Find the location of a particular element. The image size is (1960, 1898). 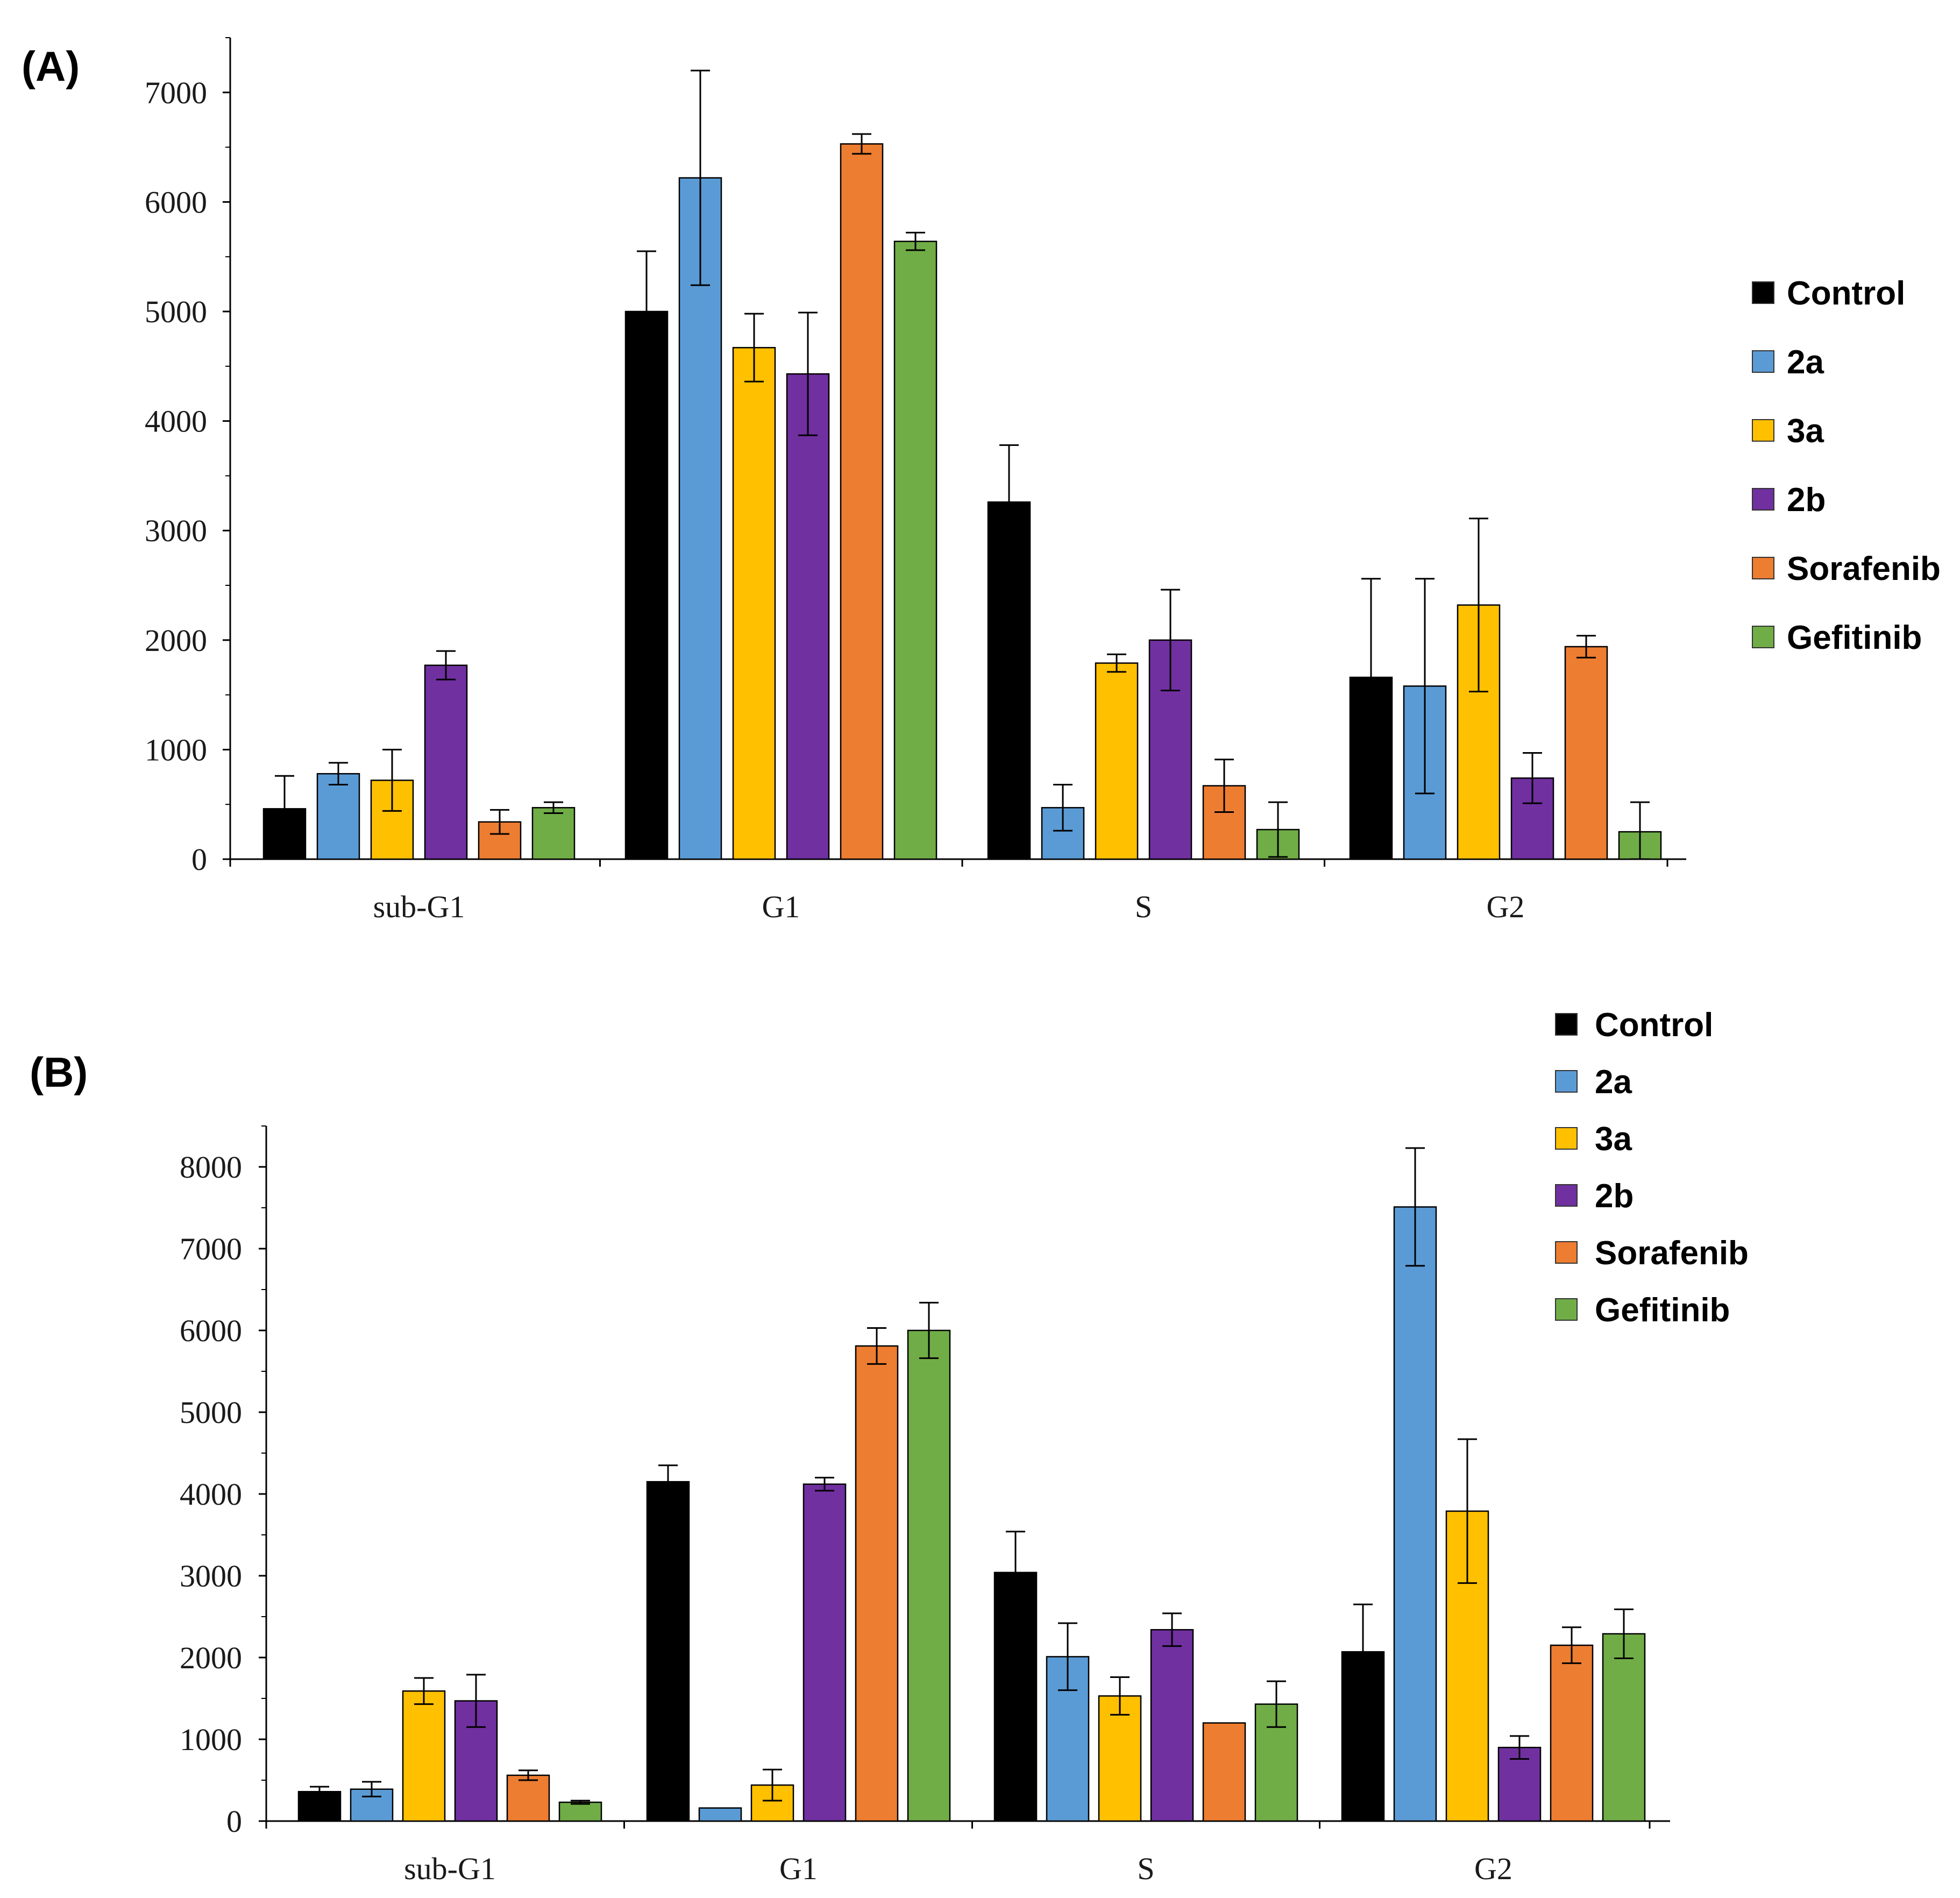

panel-label: (B) is located at coordinates (59, 1072).